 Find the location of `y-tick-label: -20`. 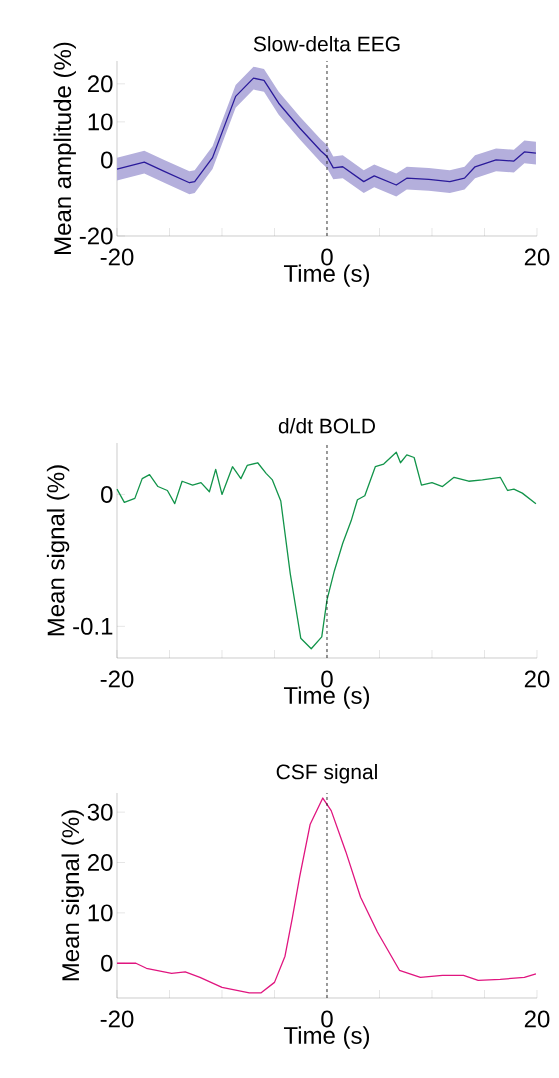

y-tick-label: -20 is located at coordinates (96, 236).